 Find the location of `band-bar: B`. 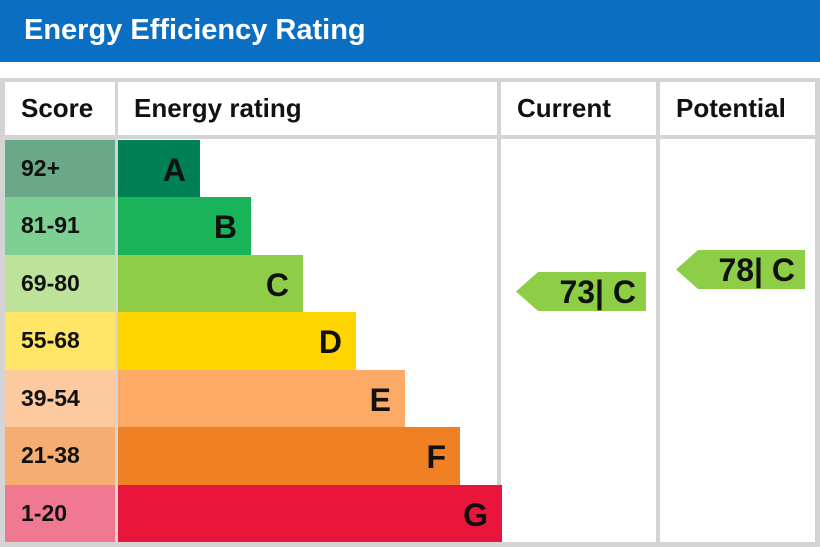

band-bar: B is located at coordinates (184, 226).